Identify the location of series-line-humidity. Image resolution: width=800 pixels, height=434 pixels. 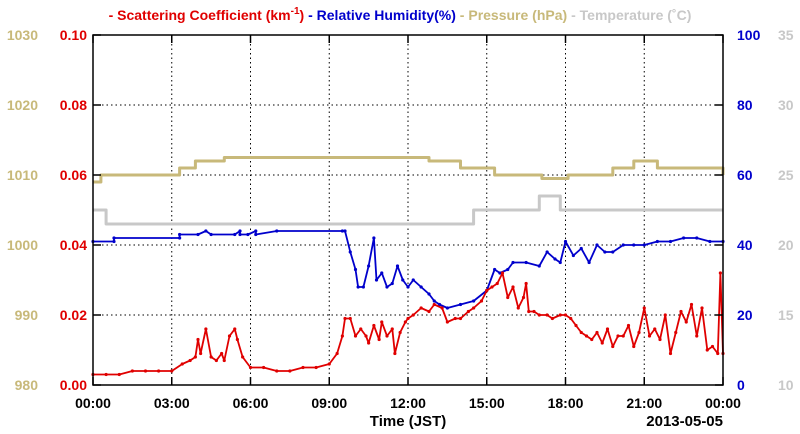
(408, 269).